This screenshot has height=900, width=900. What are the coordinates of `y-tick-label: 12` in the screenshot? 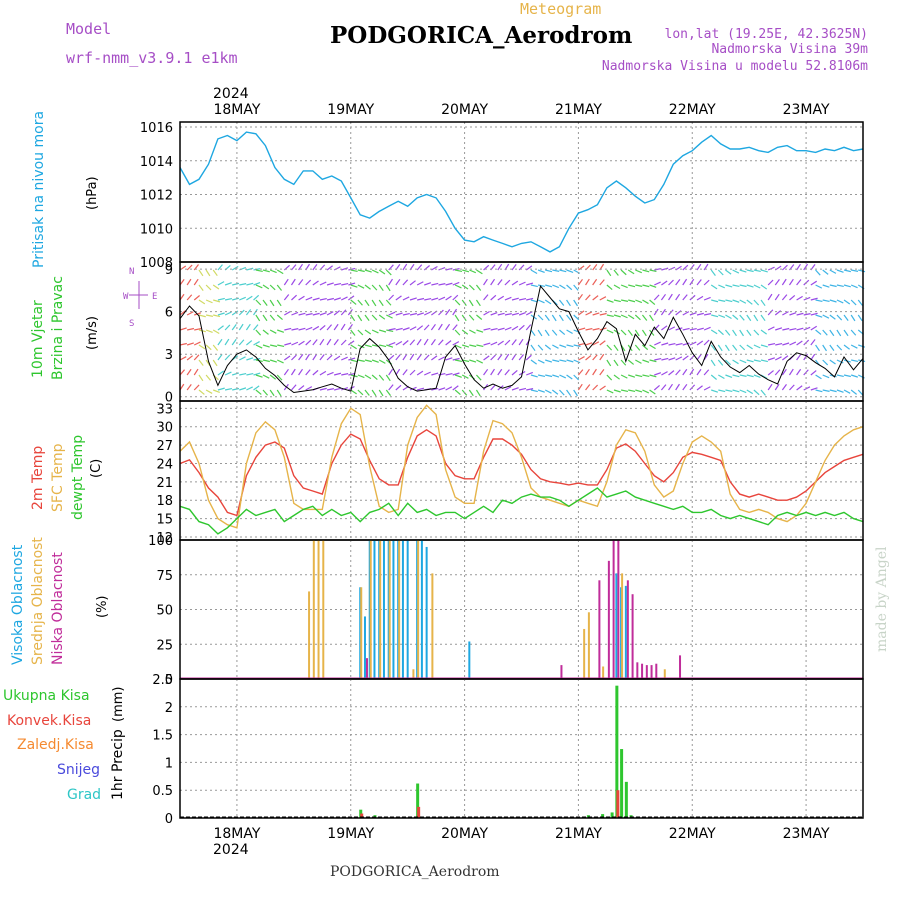 It's located at (164, 538).